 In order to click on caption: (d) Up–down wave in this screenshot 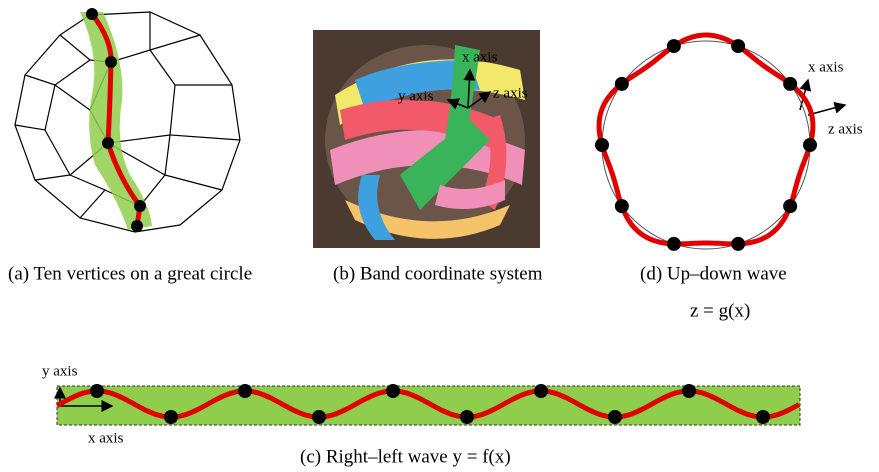, I will do `click(713, 273)`.